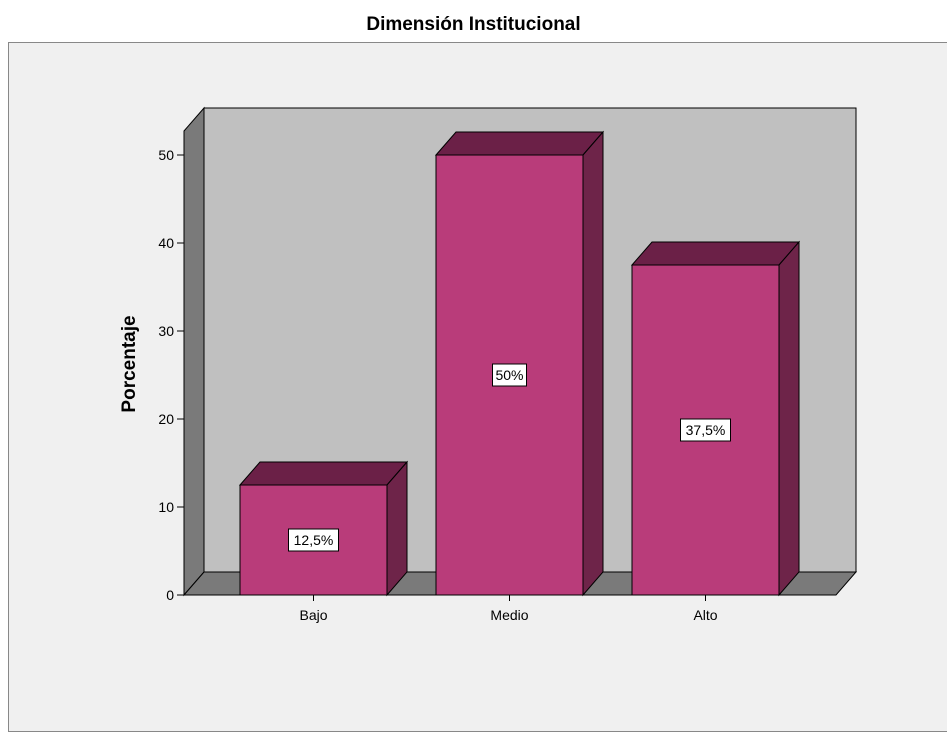 This screenshot has width=947, height=732. Describe the element at coordinates (166, 507) in the screenshot. I see `y-tick-label: 10` at that location.